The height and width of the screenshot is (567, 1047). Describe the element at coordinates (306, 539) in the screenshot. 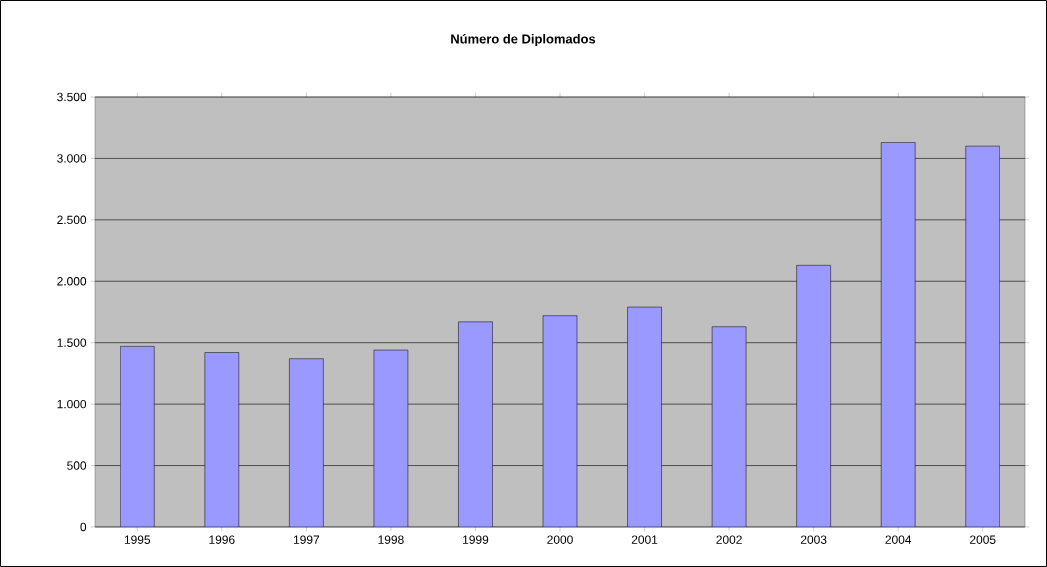

I see `x-tick-label: 1997` at that location.